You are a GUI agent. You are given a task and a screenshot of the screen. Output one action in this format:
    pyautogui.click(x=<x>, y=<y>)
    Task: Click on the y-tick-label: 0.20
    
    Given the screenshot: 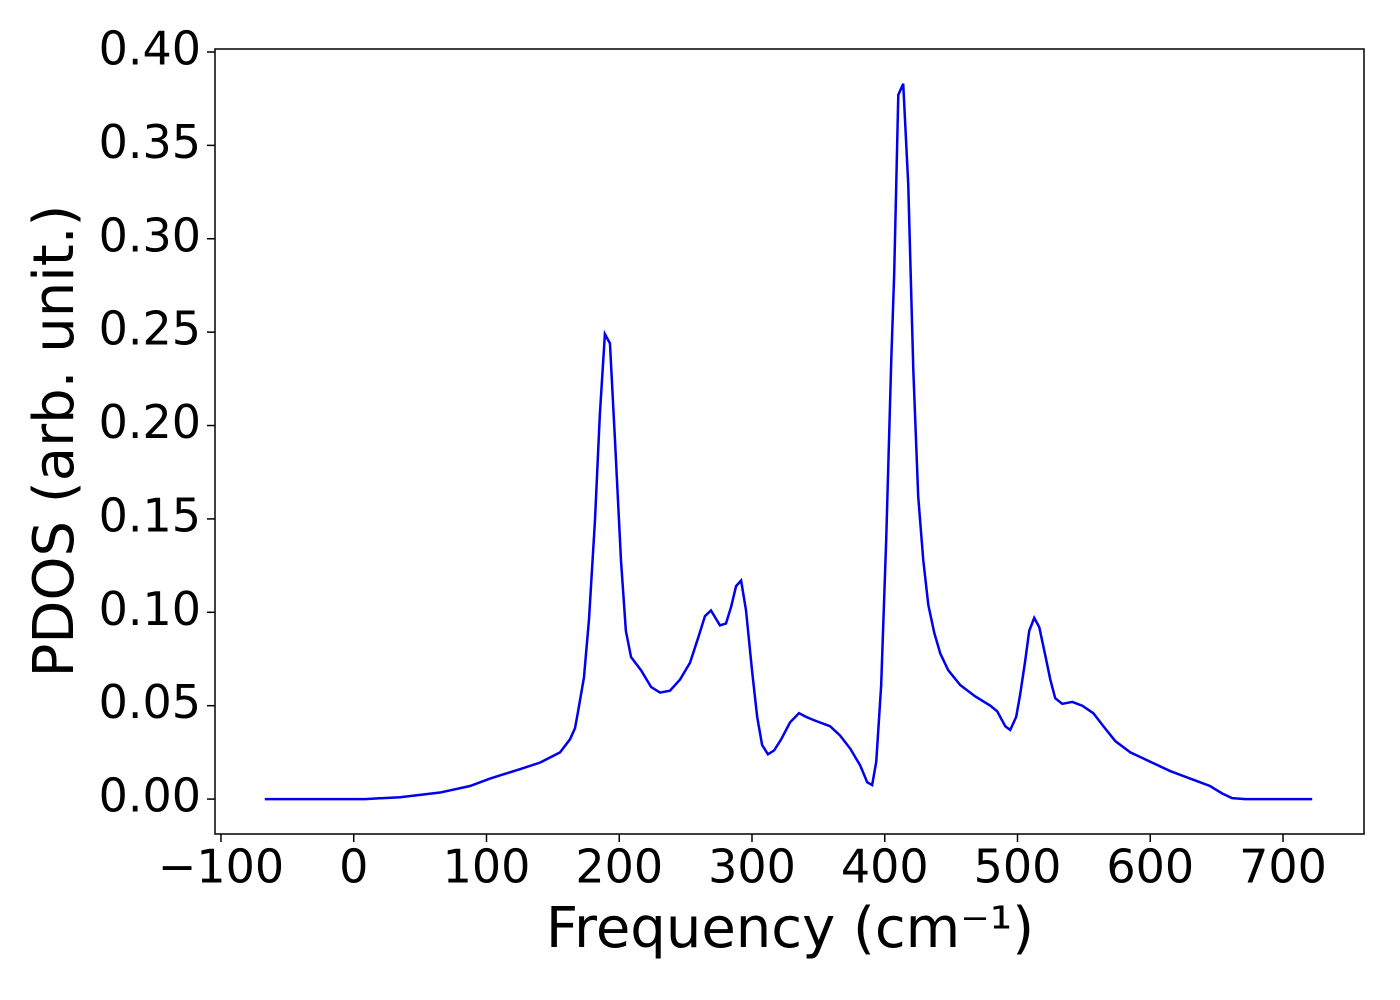 What is the action you would take?
    pyautogui.click(x=150, y=422)
    